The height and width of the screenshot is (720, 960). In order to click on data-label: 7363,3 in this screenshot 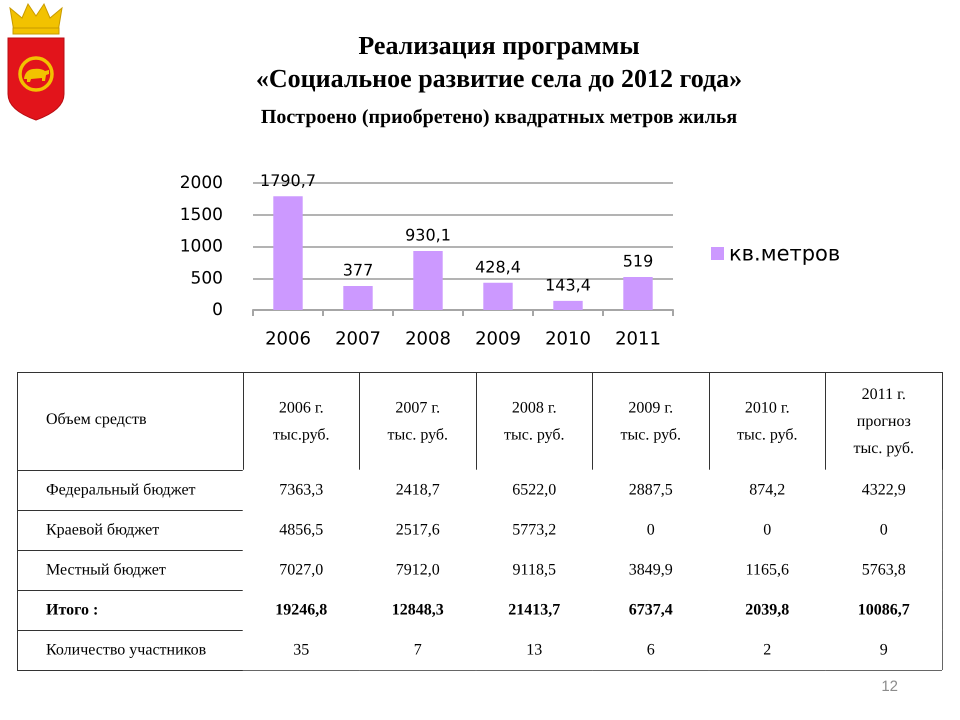, I will do `click(301, 490)`.